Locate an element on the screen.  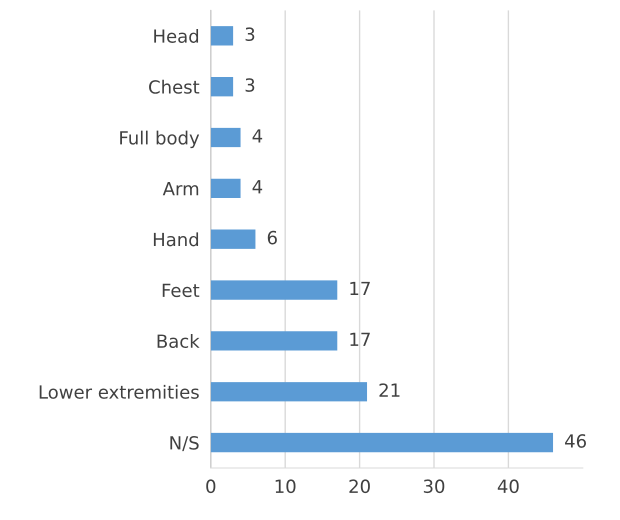
y-tick-label: Hand is located at coordinates (176, 239).